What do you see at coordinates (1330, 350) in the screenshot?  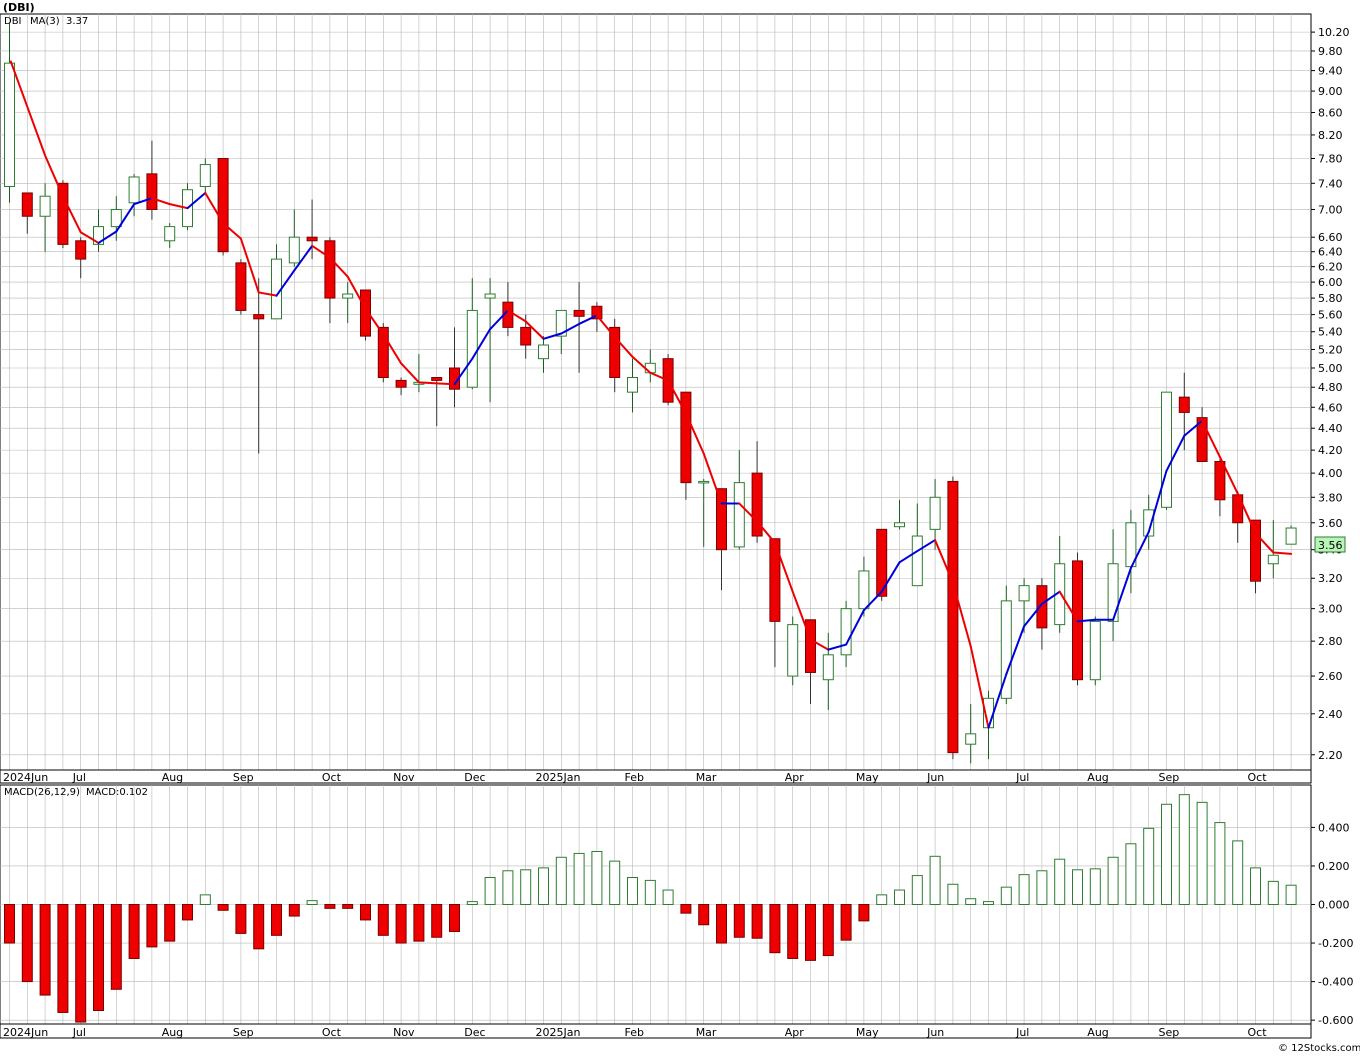 I see `price-tick-label: 5.20` at bounding box center [1330, 350].